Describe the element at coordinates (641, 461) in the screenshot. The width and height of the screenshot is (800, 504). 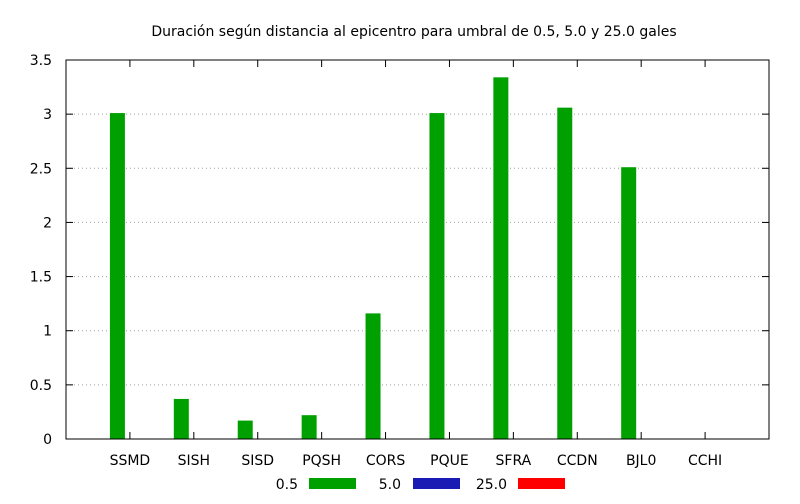
I see `x-tick-label: BJL0` at that location.